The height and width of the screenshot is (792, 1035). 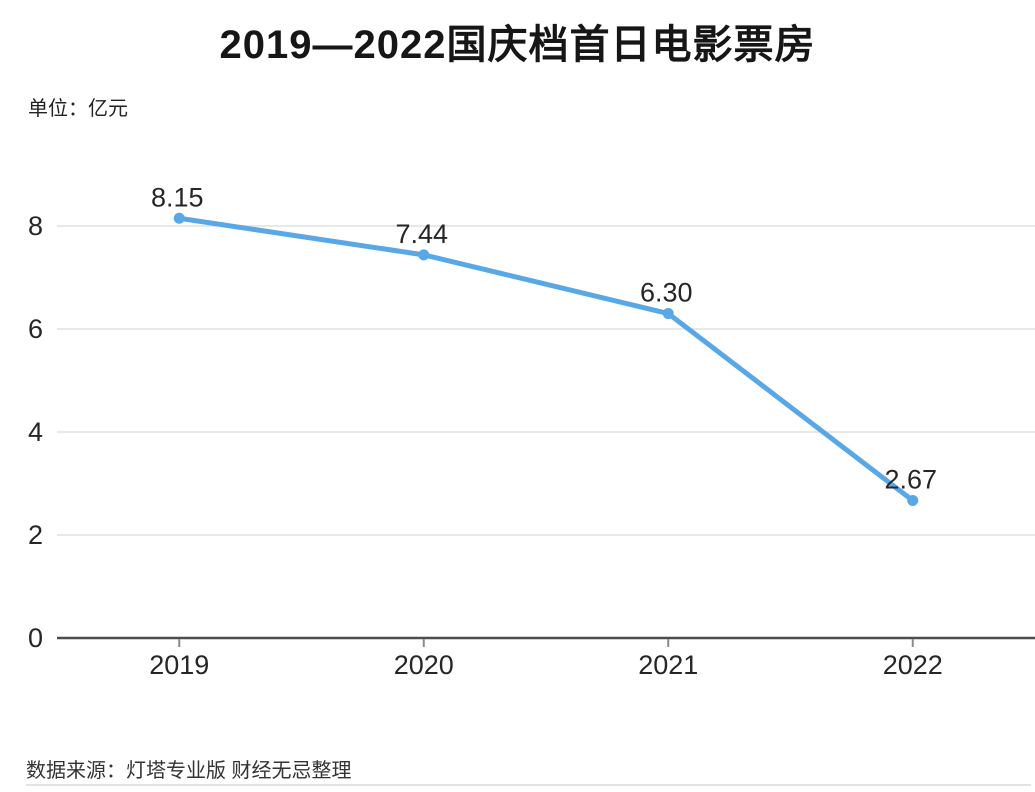 I want to click on y-tick-label: 4, so click(x=35, y=432).